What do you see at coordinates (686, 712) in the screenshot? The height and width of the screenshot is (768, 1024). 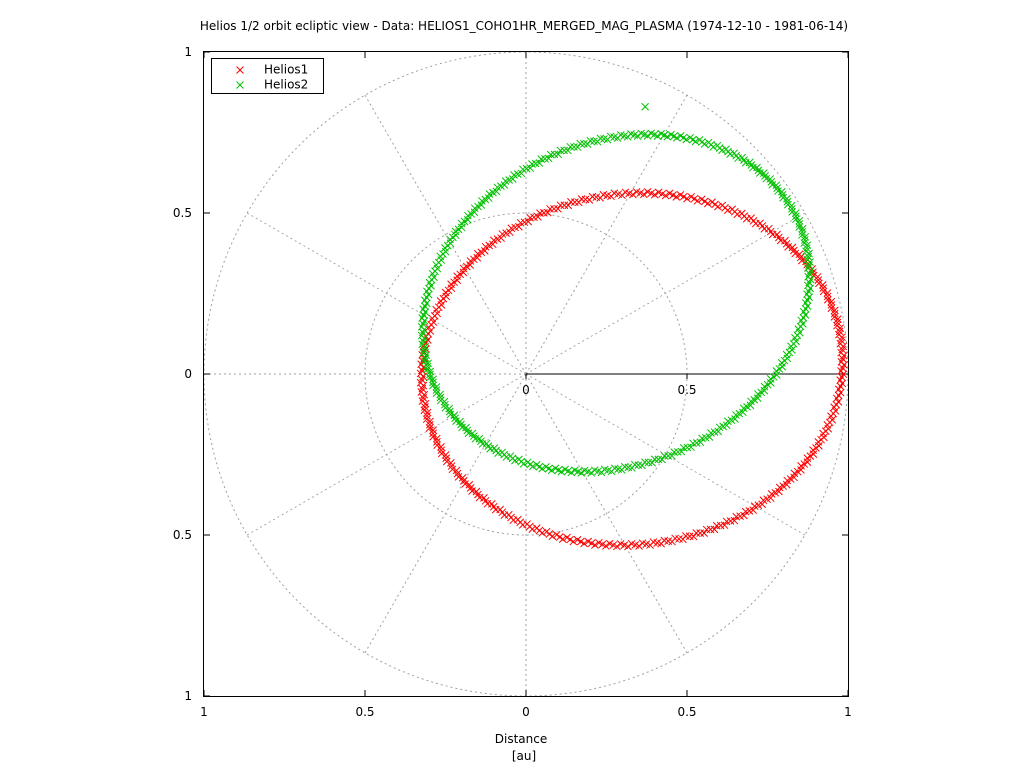 I see `x-tick-label: 0.5` at bounding box center [686, 712].